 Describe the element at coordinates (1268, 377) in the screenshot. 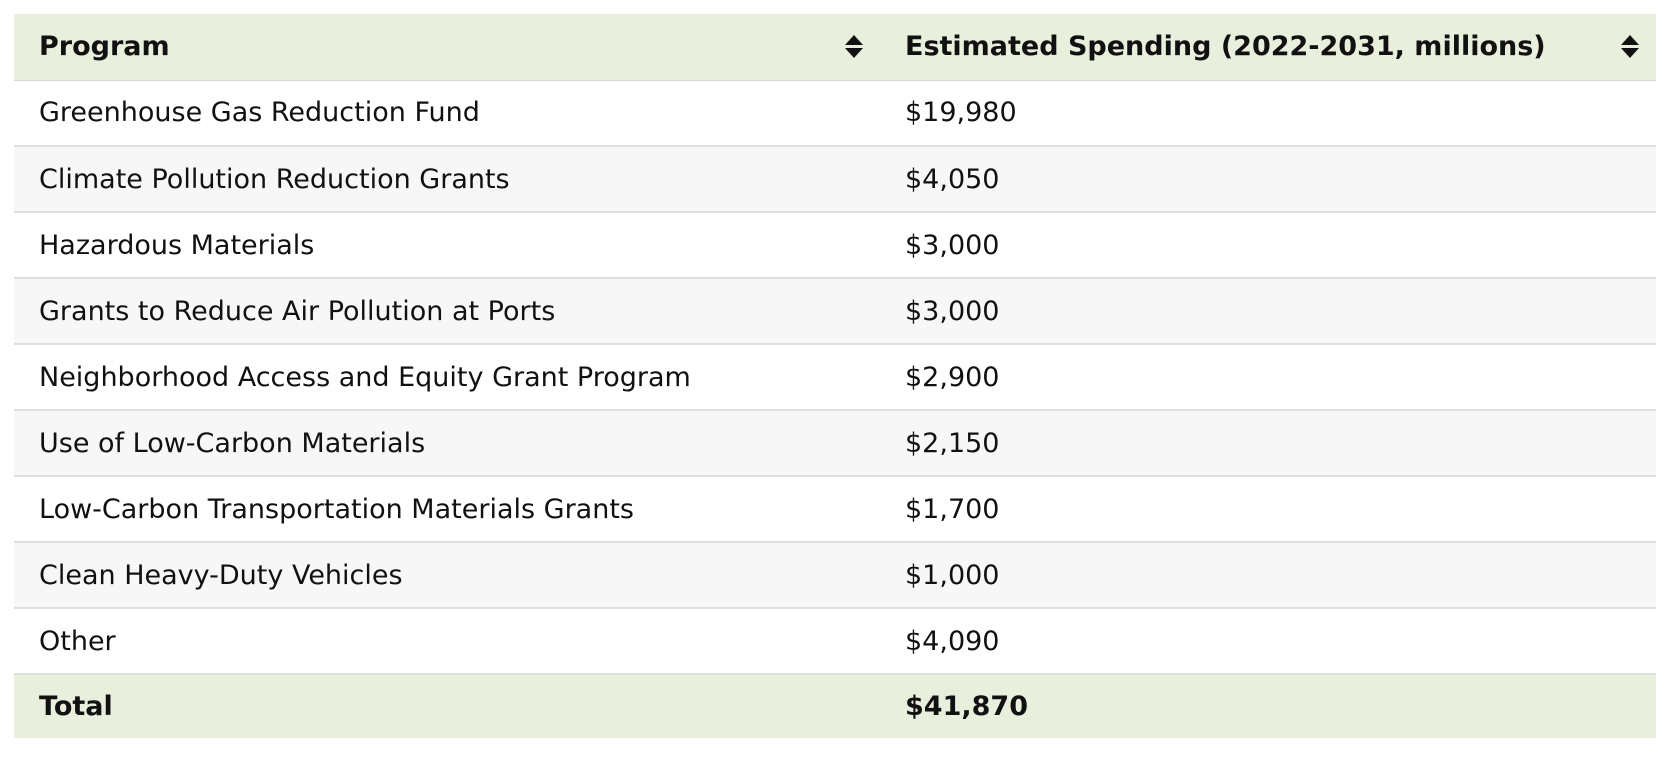

I see `spending-cell: $2,900` at that location.